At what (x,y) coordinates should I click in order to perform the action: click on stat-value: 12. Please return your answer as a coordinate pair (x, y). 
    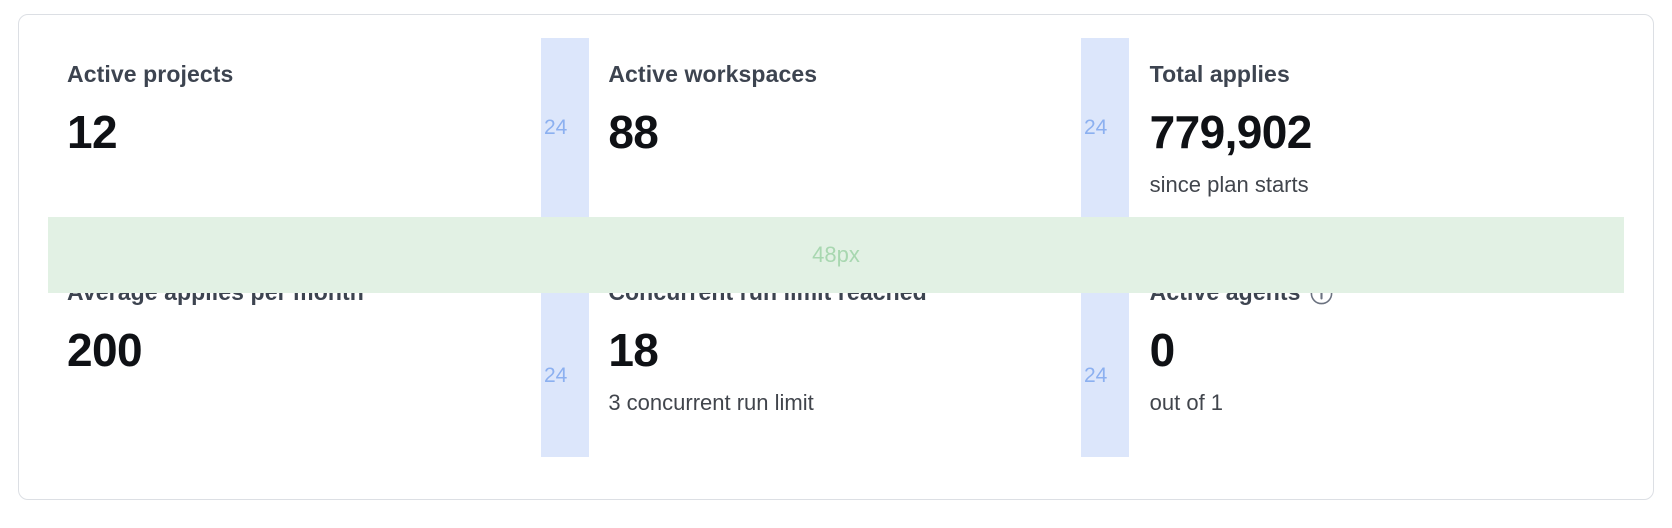
    Looking at the image, I should click on (92, 132).